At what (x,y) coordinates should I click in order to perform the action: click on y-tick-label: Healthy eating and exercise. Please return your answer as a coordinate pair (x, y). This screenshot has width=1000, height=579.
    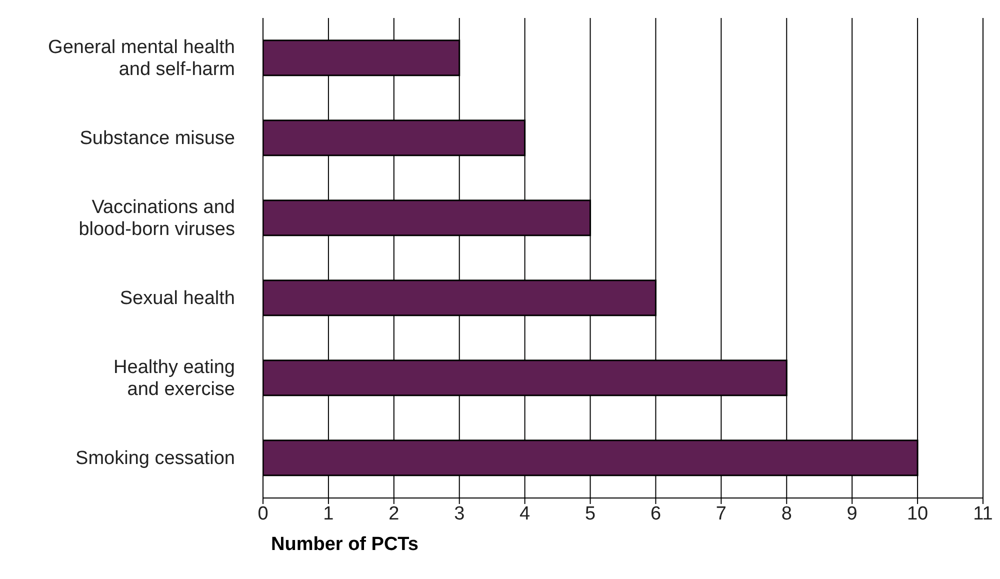
    Looking at the image, I should click on (174, 378).